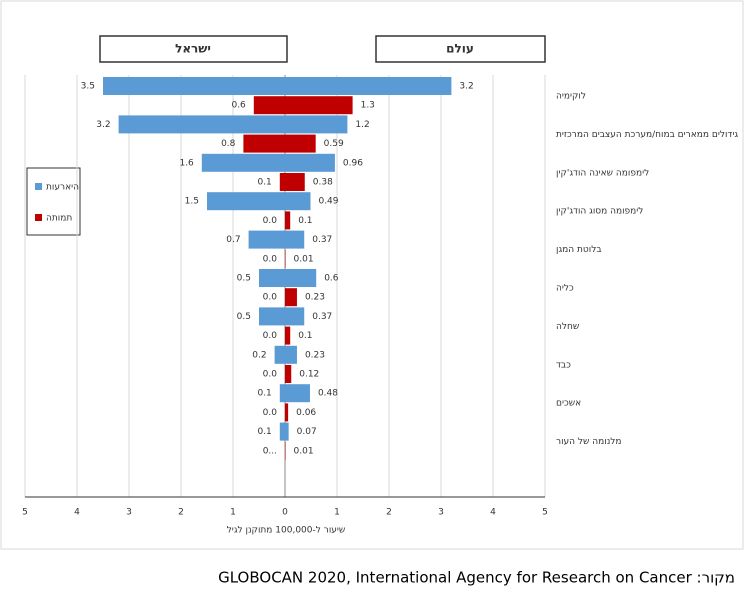 This screenshot has height=604, width=745. I want to click on x-tick-label: 0, so click(285, 513).